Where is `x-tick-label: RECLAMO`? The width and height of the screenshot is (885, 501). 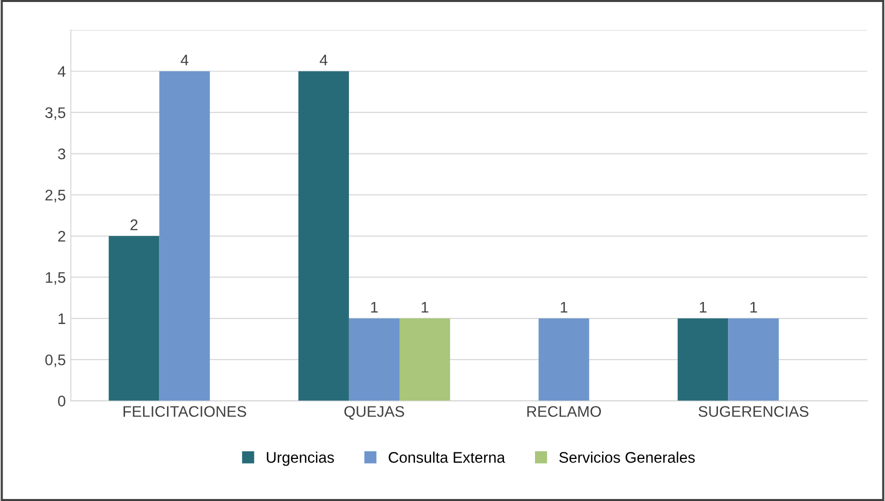 x-tick-label: RECLAMO is located at coordinates (564, 411).